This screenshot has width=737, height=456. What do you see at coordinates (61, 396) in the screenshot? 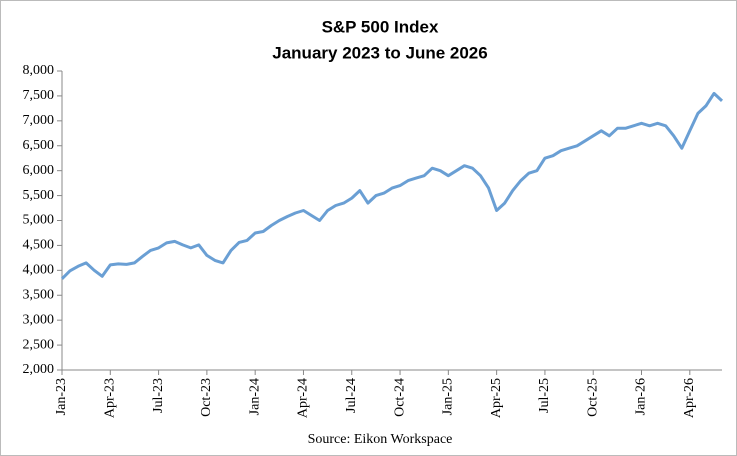
I see `x-tick-label: Jan-23` at bounding box center [61, 396].